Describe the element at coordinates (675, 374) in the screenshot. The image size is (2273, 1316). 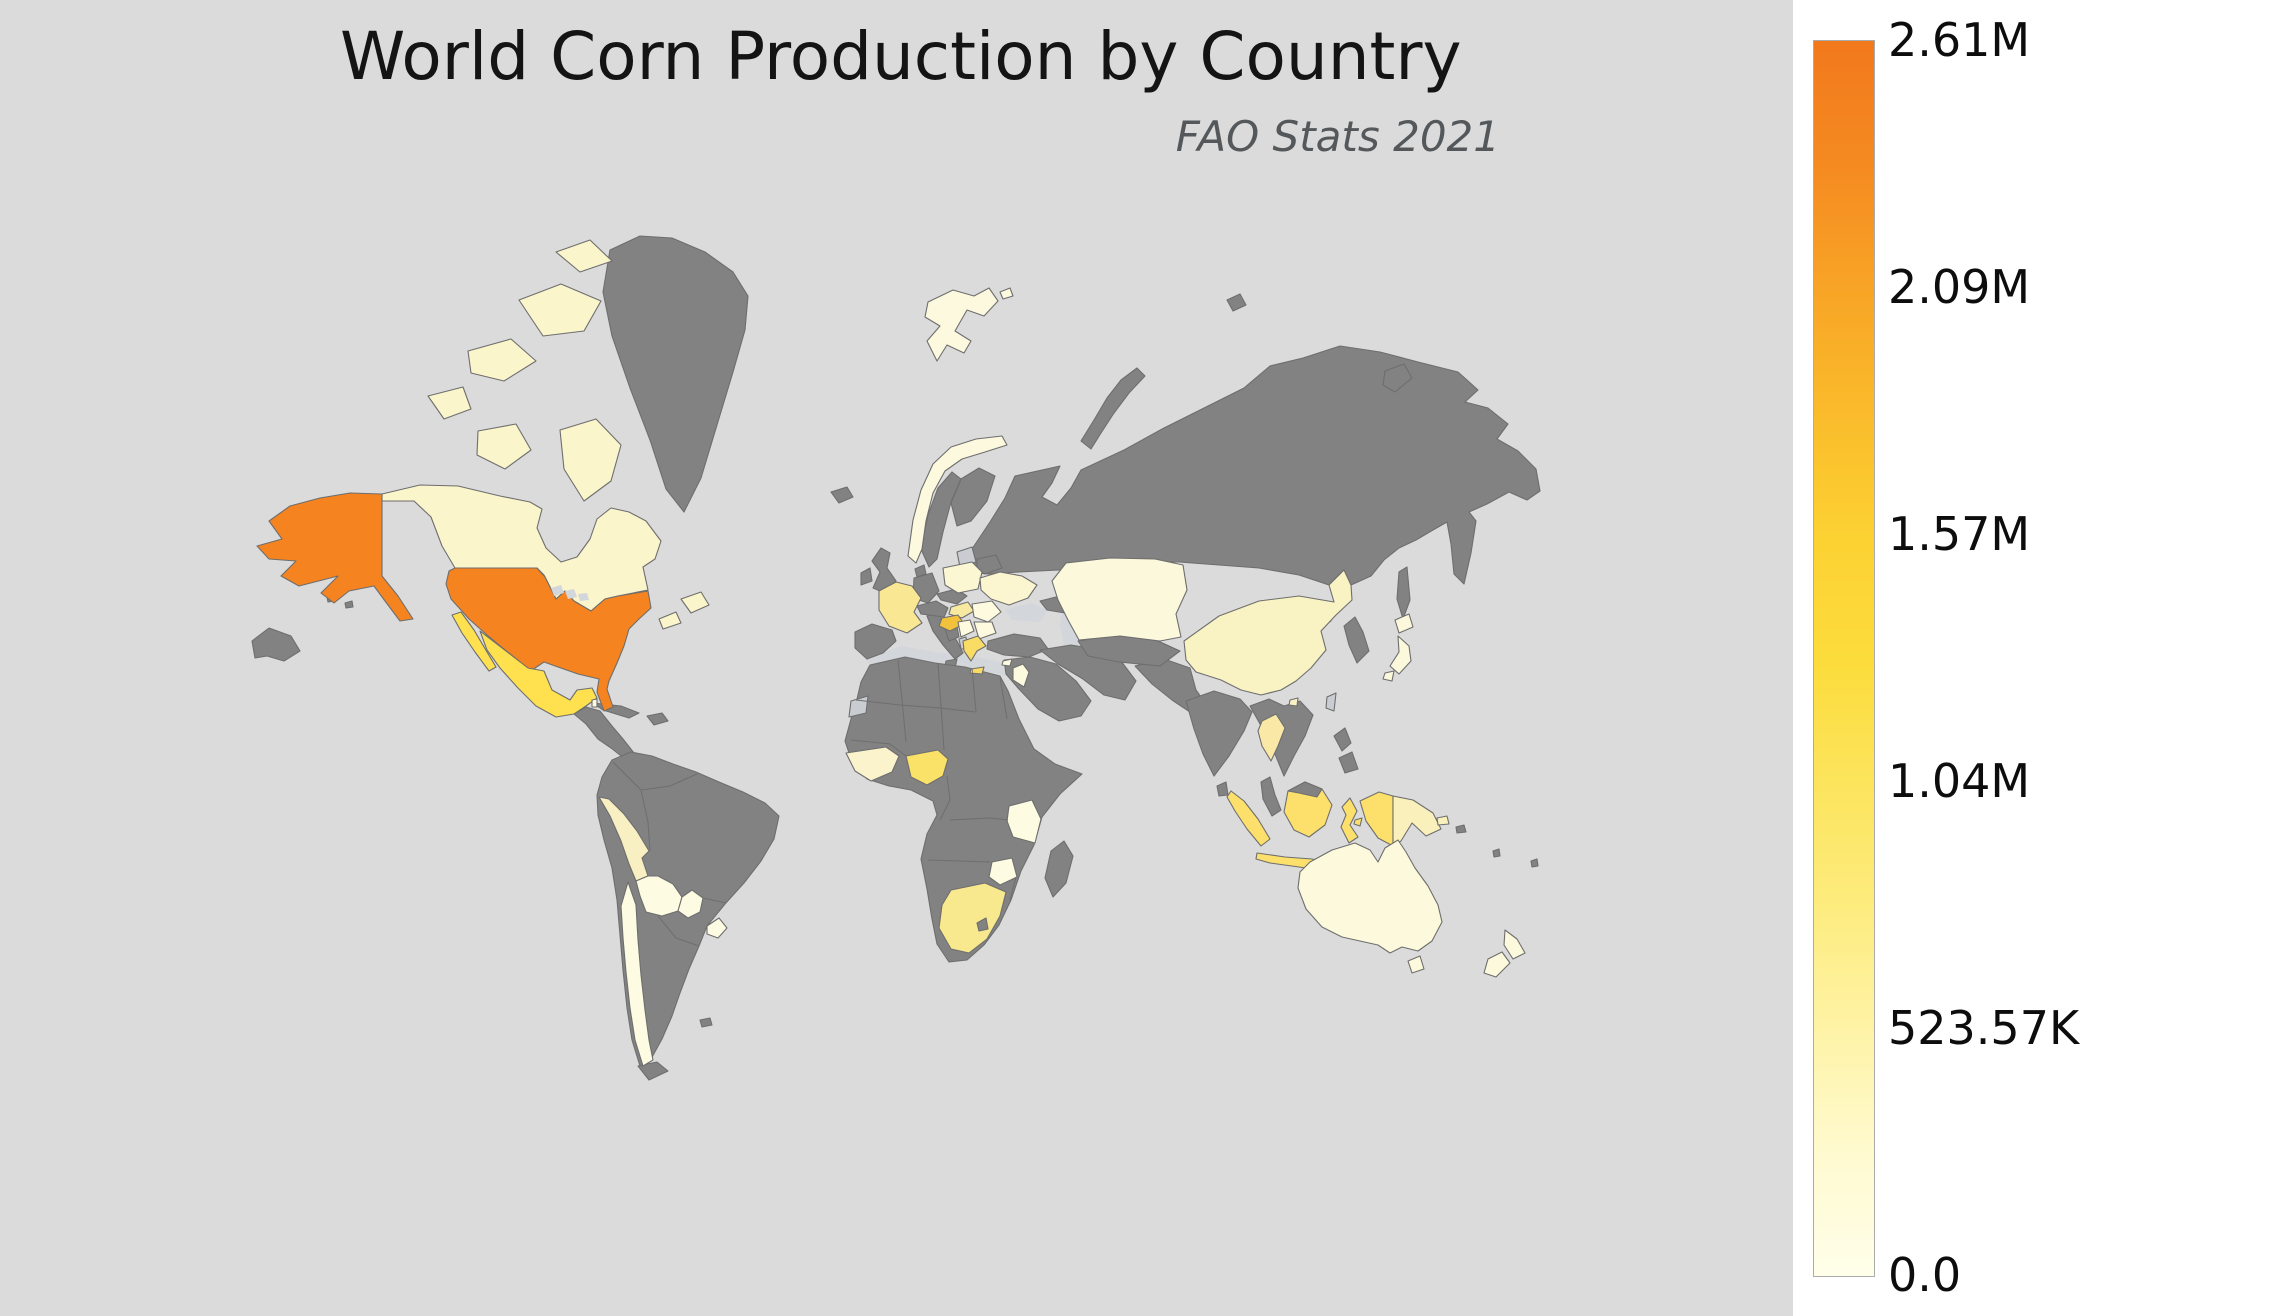
I see `country-greenland` at that location.